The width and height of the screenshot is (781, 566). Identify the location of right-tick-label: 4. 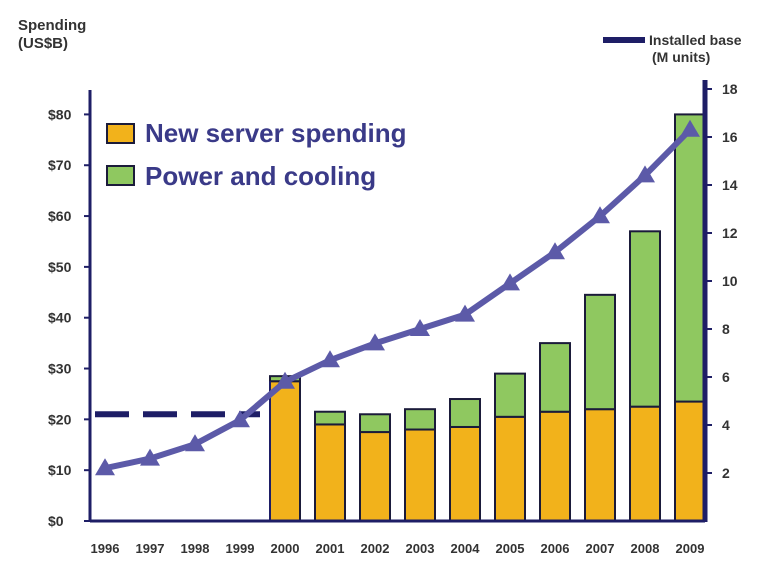
(726, 425).